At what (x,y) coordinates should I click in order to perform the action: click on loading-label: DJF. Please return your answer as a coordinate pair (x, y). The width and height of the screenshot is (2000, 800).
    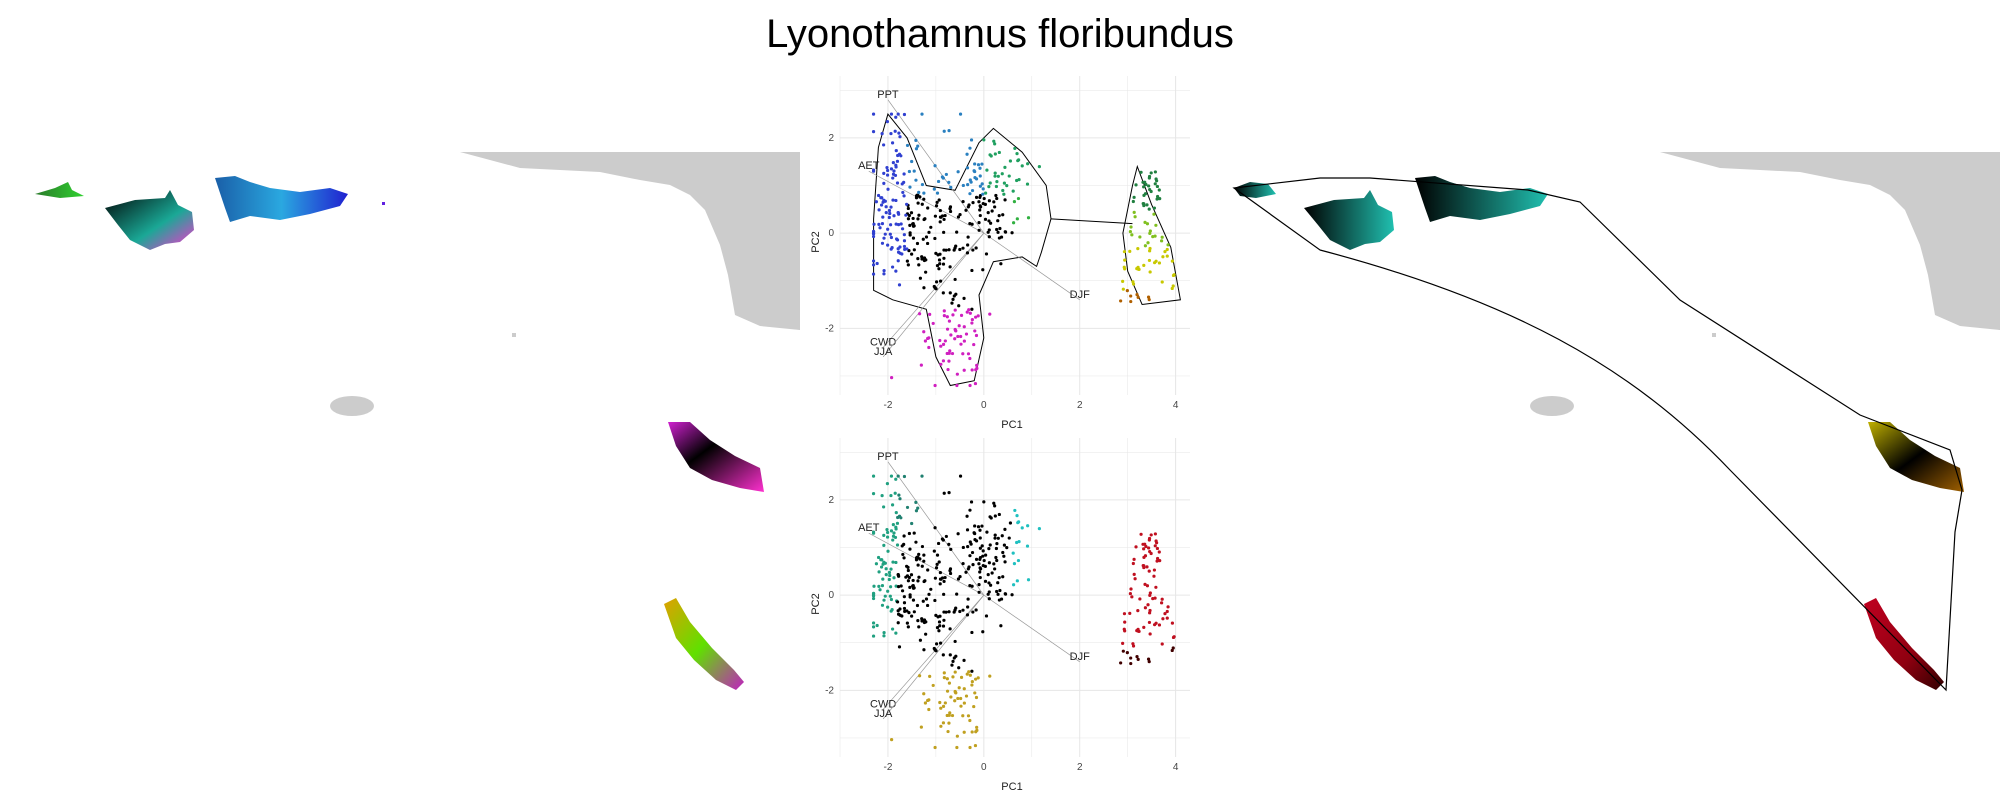
    Looking at the image, I should click on (1080, 295).